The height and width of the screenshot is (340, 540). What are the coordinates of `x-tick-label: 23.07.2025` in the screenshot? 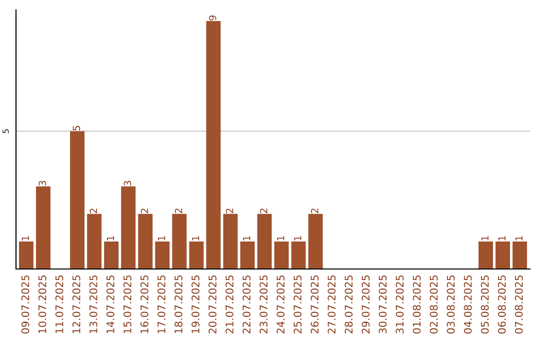 It's located at (264, 304).